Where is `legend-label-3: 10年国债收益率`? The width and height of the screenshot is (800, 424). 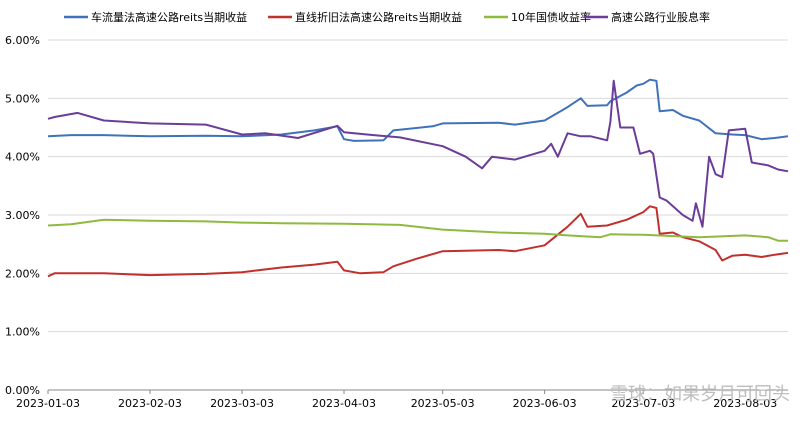
legend-label-3: 10年国债收益率 is located at coordinates (551, 17).